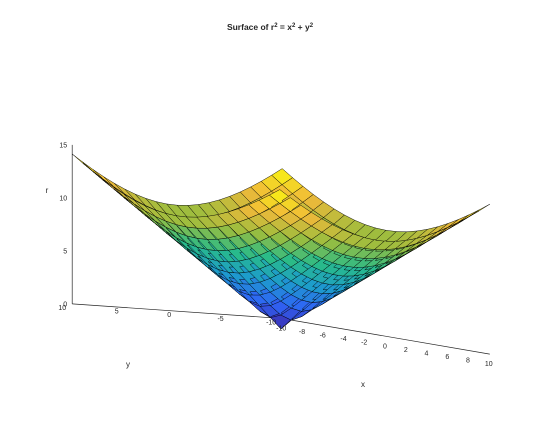 Image resolution: width=540 pixels, height=432 pixels. I want to click on z-tick-label: 5, so click(65, 251).